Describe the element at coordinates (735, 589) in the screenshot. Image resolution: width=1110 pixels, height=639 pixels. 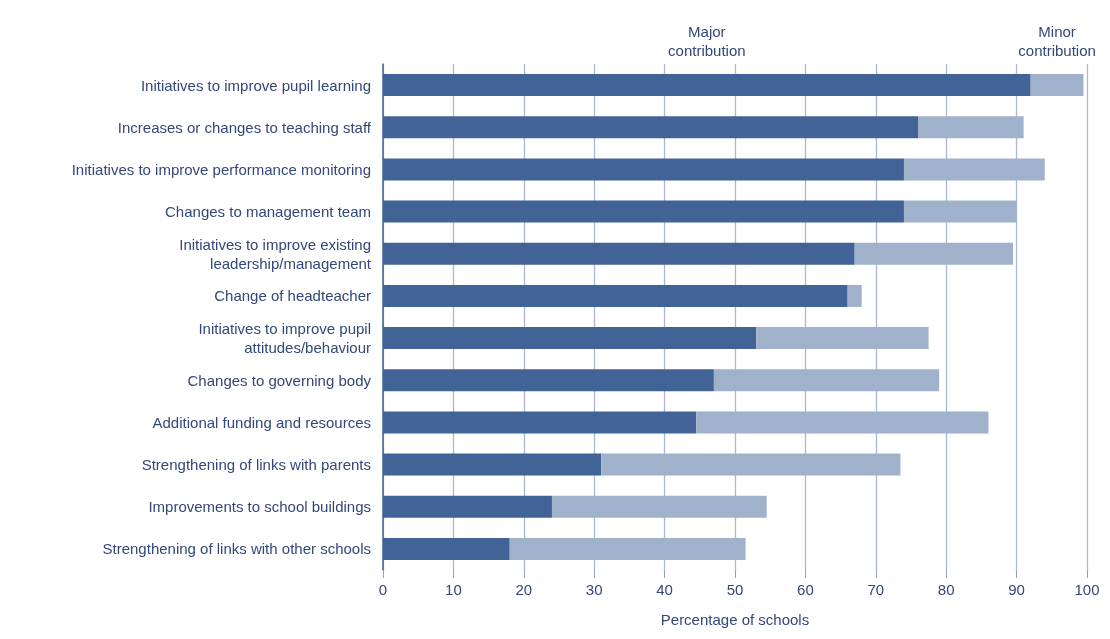
I see `x-tick-label: 50` at that location.